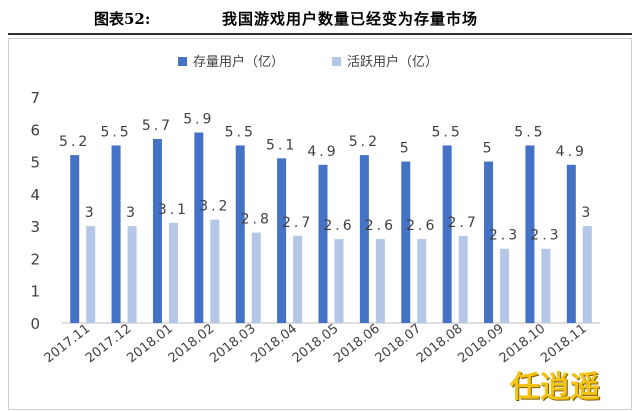 The image size is (640, 411). What do you see at coordinates (564, 343) in the screenshot?
I see `x-tick-label: 2018.11` at bounding box center [564, 343].